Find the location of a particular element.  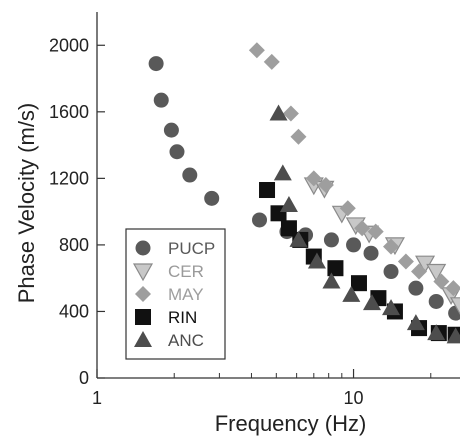

legend: PUCP CER MAY RIN ANC is located at coordinates (175, 294).